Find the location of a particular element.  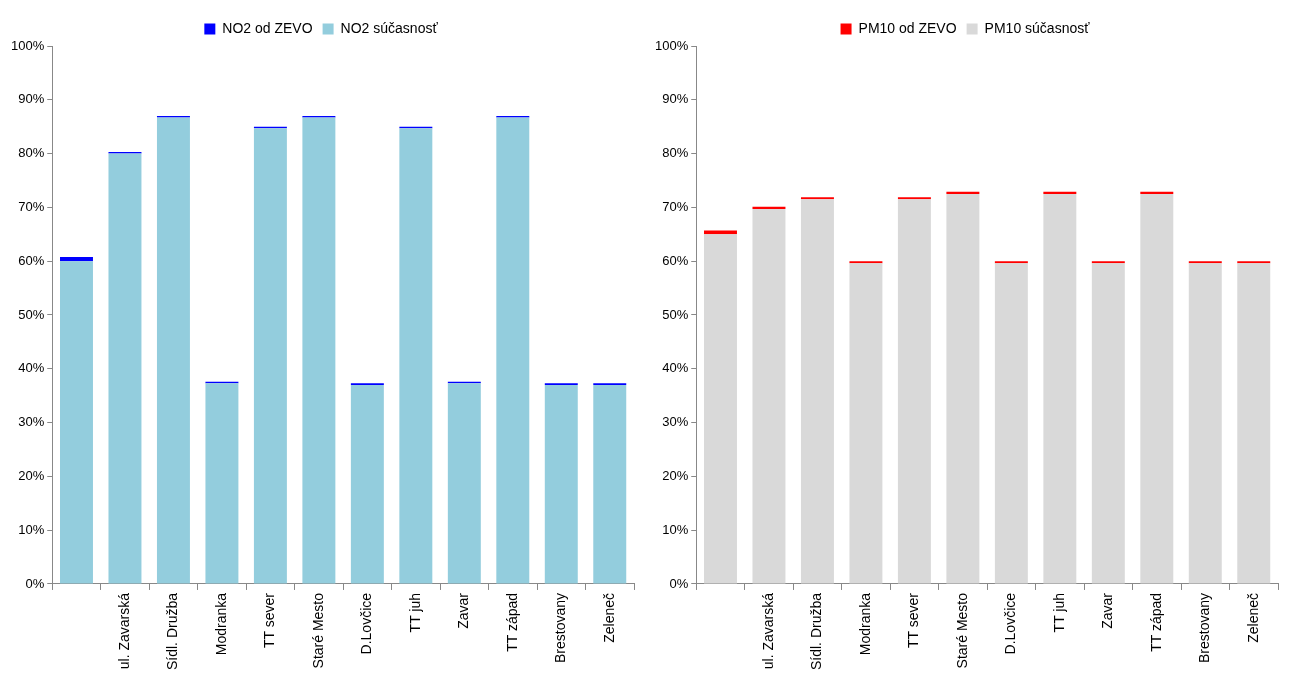

legend-label: NO2 súčasnosť is located at coordinates (389, 27).